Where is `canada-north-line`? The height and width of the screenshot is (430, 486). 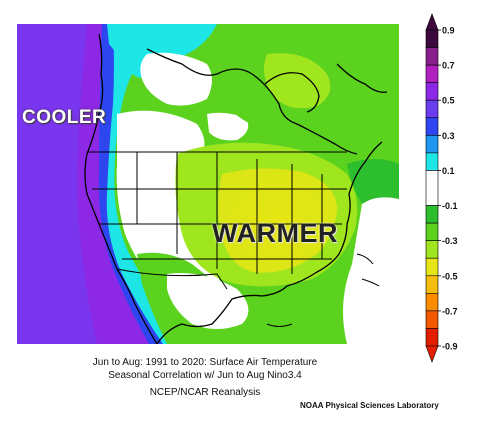
canada-north-line is located at coordinates (252, 101).